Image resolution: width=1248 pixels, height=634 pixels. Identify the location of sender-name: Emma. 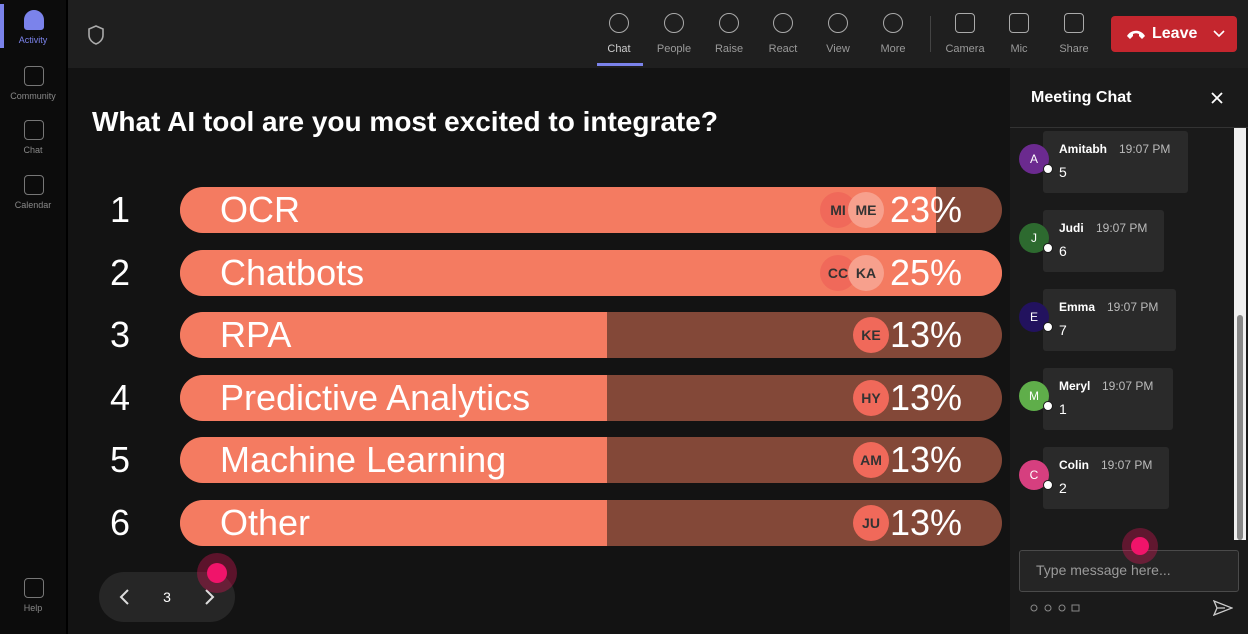
(1077, 307).